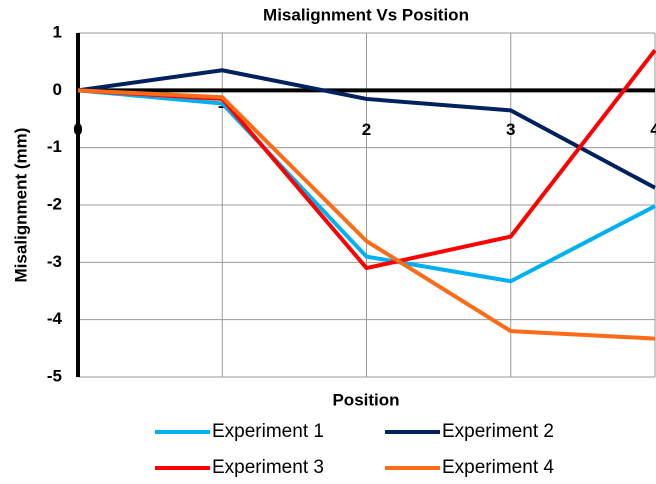 The height and width of the screenshot is (484, 656). What do you see at coordinates (20, 205) in the screenshot?
I see `y-axis-label: Misalignment (mm)` at bounding box center [20, 205].